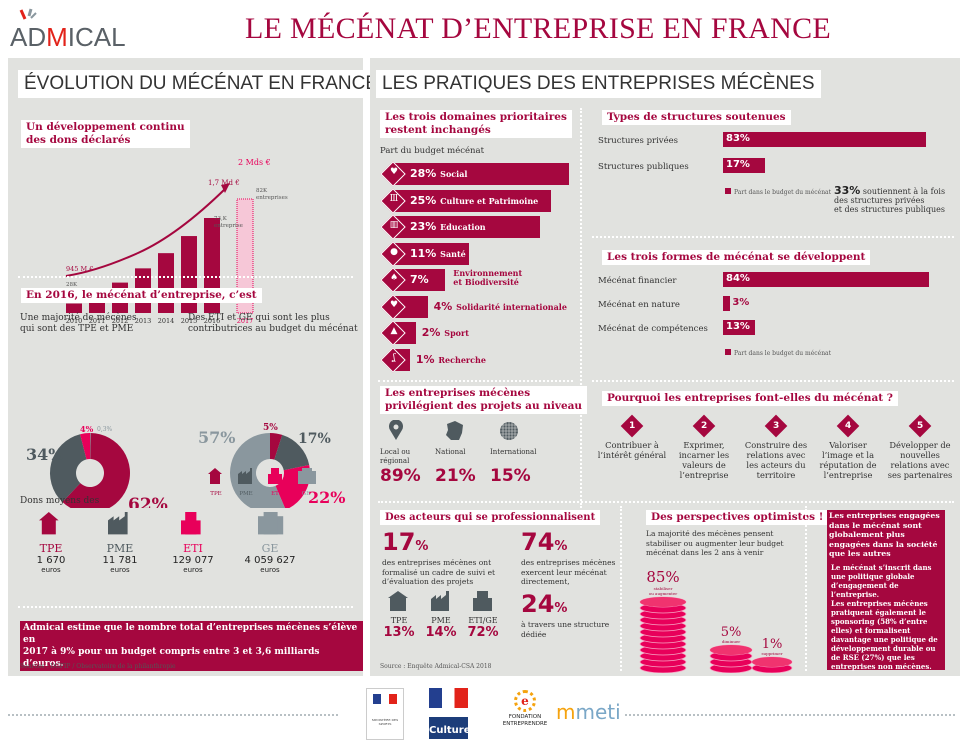 The image size is (966, 747). Describe the element at coordinates (450, 714) in the screenshot. I see `partner-culture-logo: Culture` at that location.